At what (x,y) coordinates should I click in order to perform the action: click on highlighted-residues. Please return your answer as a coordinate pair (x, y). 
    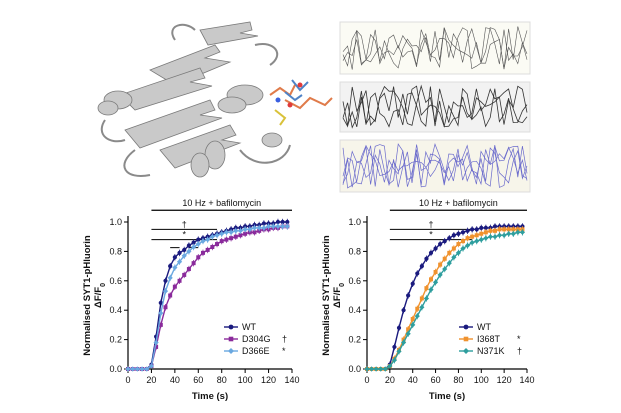
    Looking at the image, I should click on (301, 102).